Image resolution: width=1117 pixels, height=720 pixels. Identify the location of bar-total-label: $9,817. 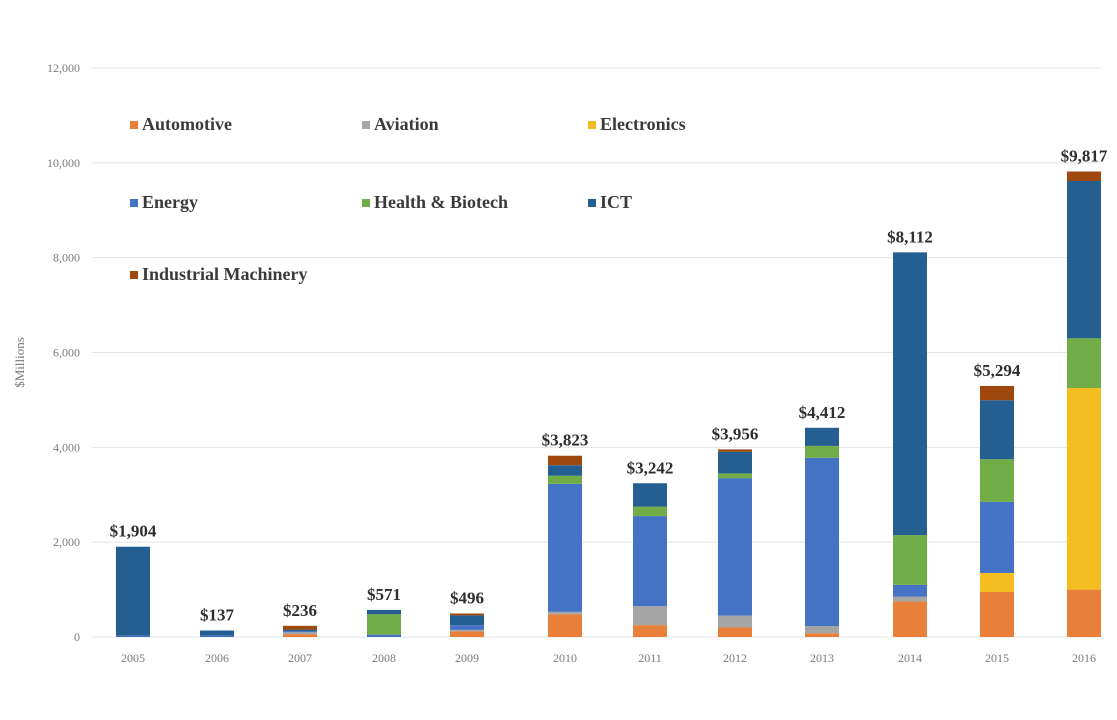
(1084, 156).